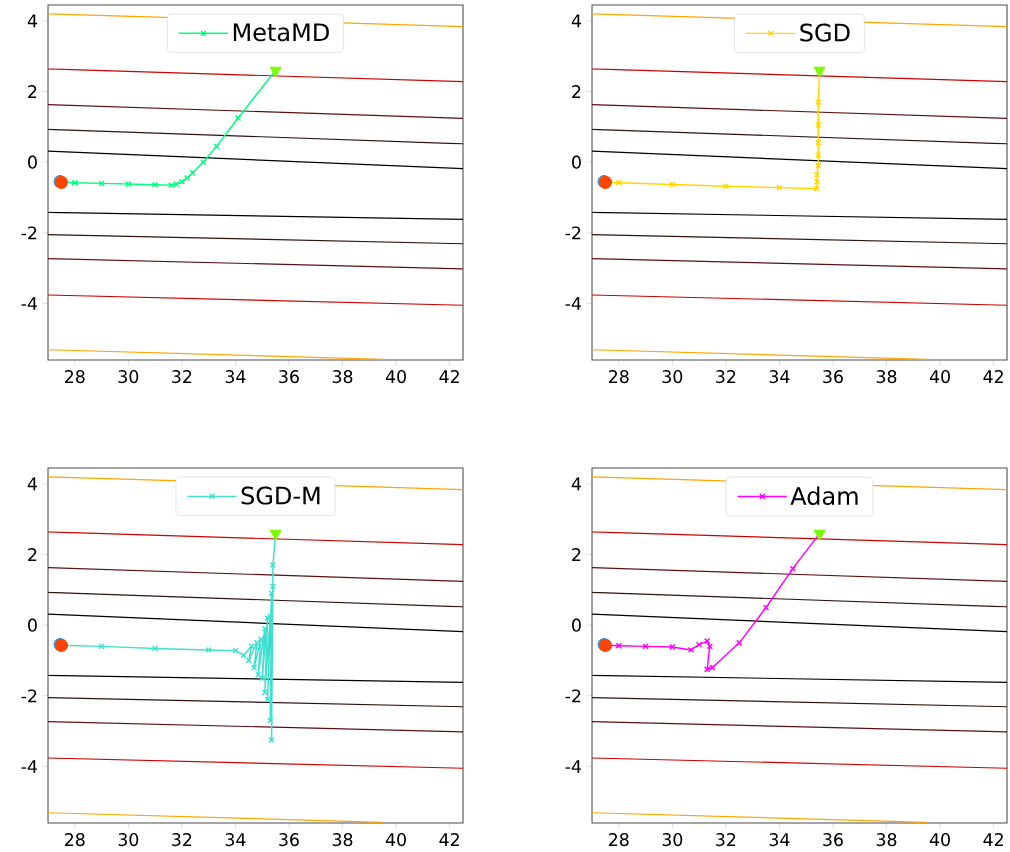 This screenshot has width=1010, height=852. I want to click on legend-label: SGD-M, so click(280, 495).